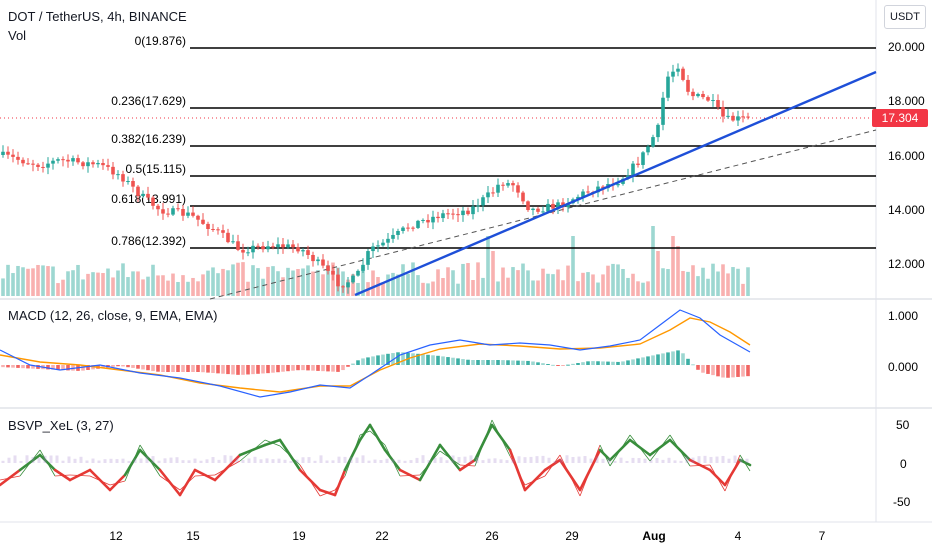 The width and height of the screenshot is (932, 550). What do you see at coordinates (653, 536) in the screenshot?
I see `time-tick-label: Aug` at bounding box center [653, 536].